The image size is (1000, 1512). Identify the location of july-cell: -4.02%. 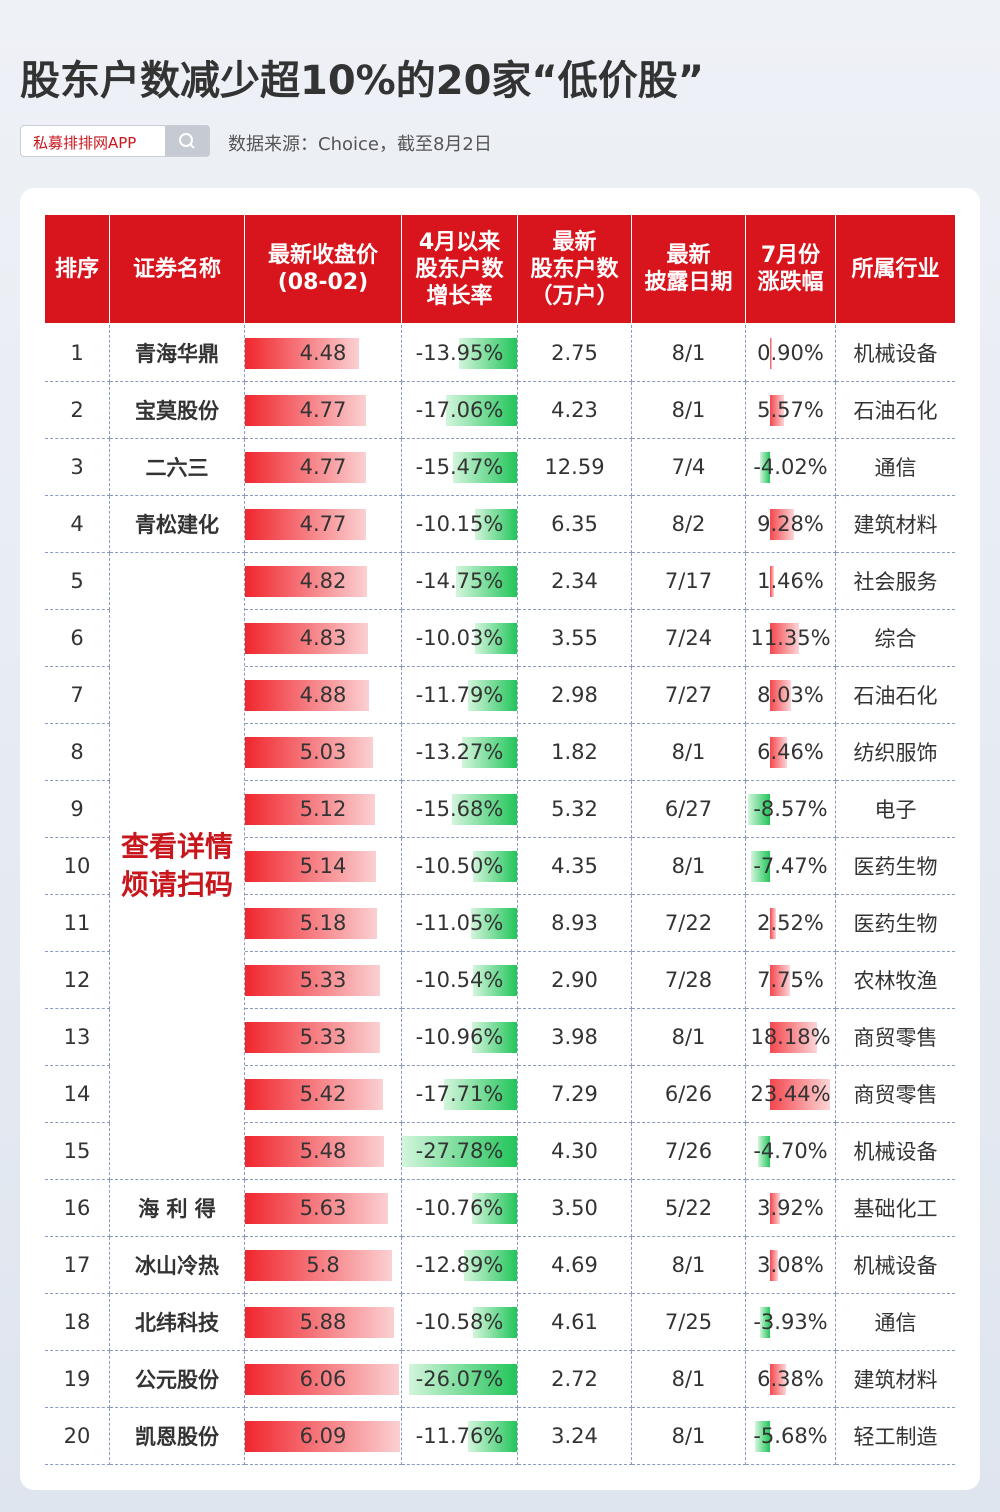
(791, 467).